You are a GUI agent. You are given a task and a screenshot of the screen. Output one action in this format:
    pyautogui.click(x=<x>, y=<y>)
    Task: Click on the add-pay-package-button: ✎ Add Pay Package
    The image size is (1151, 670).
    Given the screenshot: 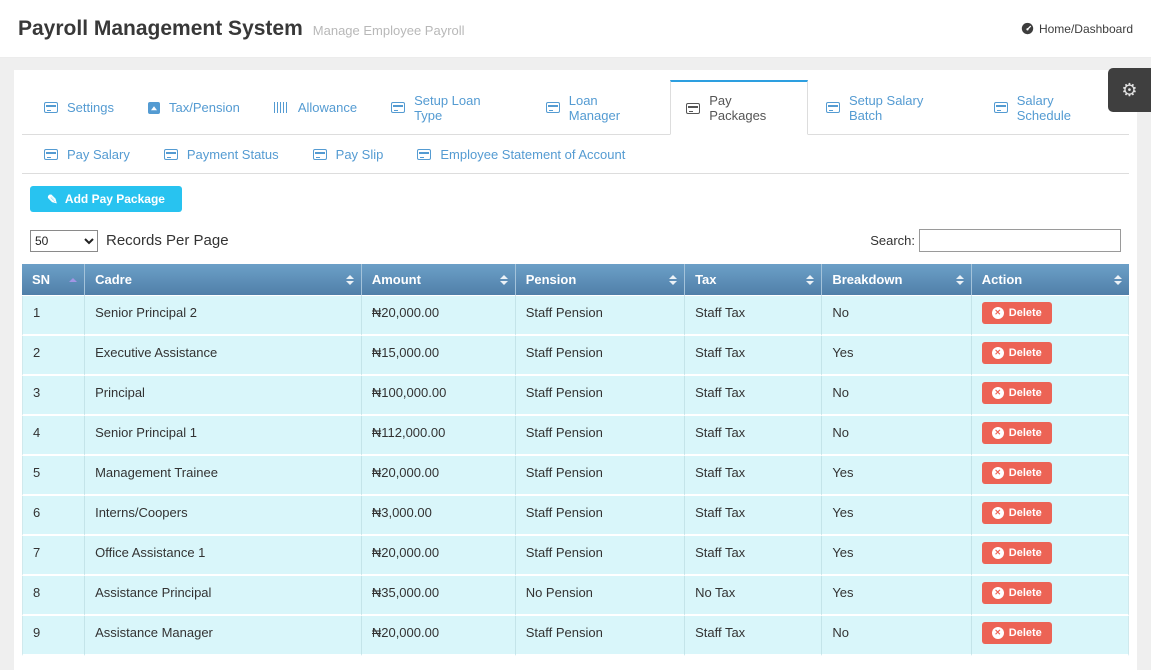 What is the action you would take?
    pyautogui.click(x=106, y=199)
    